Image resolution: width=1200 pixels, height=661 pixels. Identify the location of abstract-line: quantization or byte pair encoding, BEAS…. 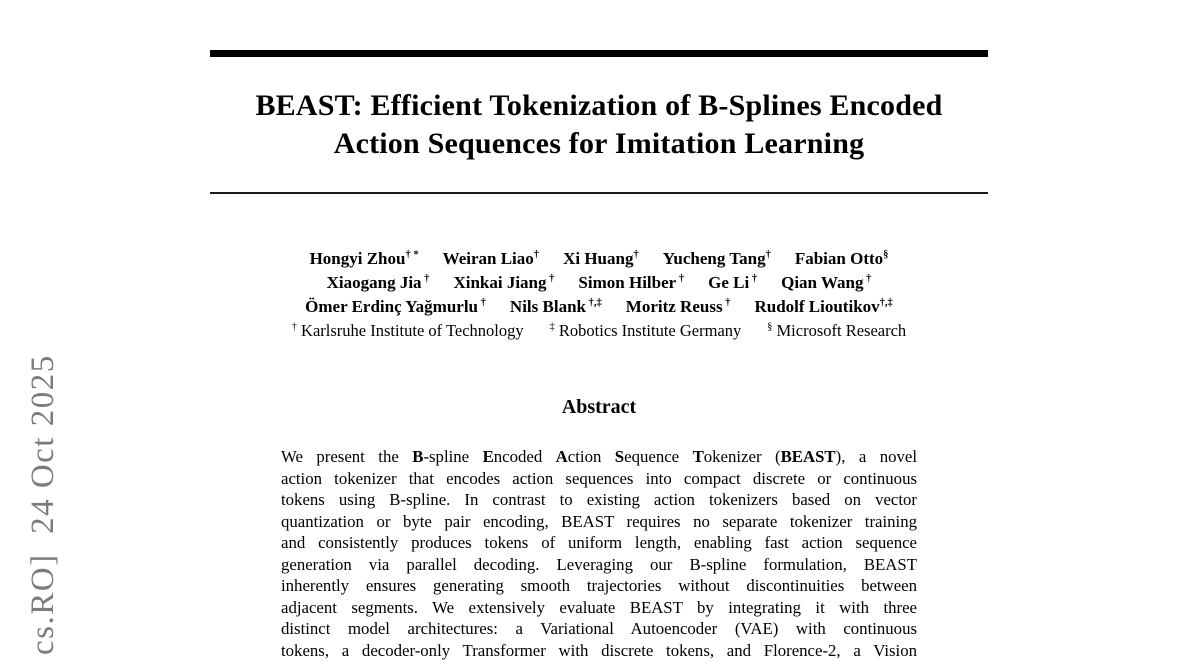
(599, 522).